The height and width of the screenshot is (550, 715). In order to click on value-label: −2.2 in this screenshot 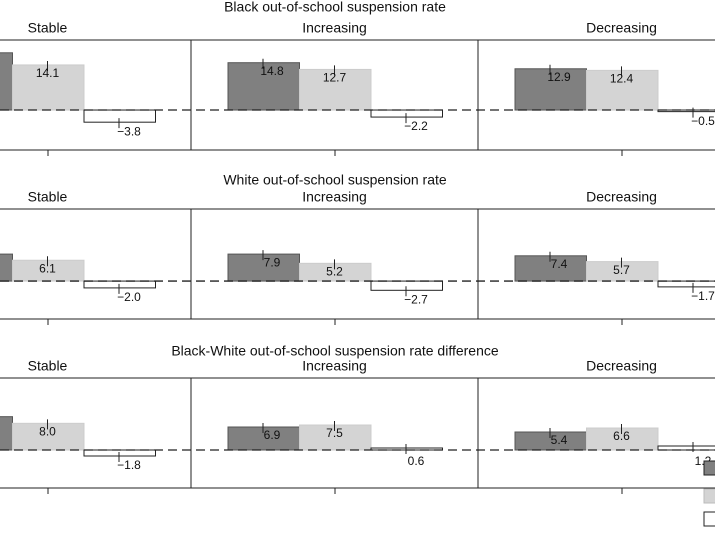, I will do `click(416, 126)`.